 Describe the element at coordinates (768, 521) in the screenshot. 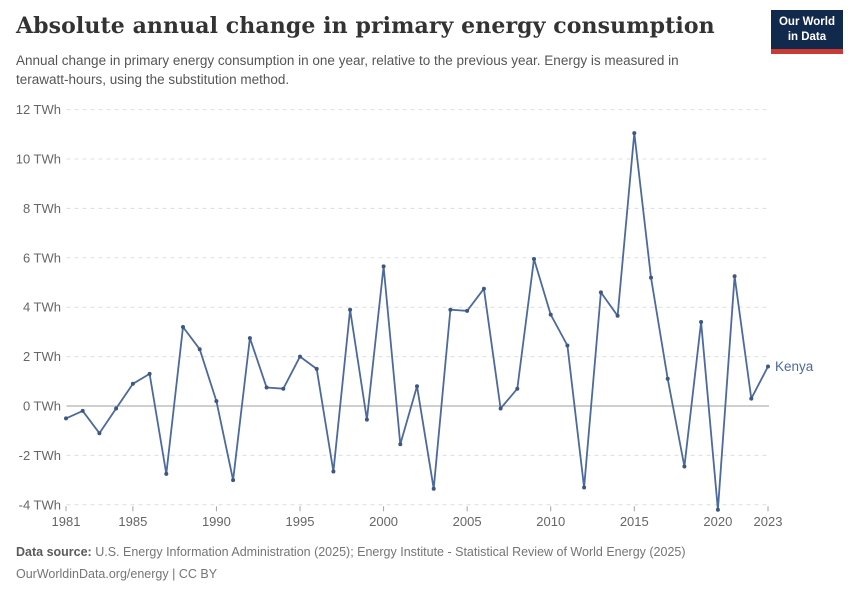

I see `x-tick-label: 2023` at that location.